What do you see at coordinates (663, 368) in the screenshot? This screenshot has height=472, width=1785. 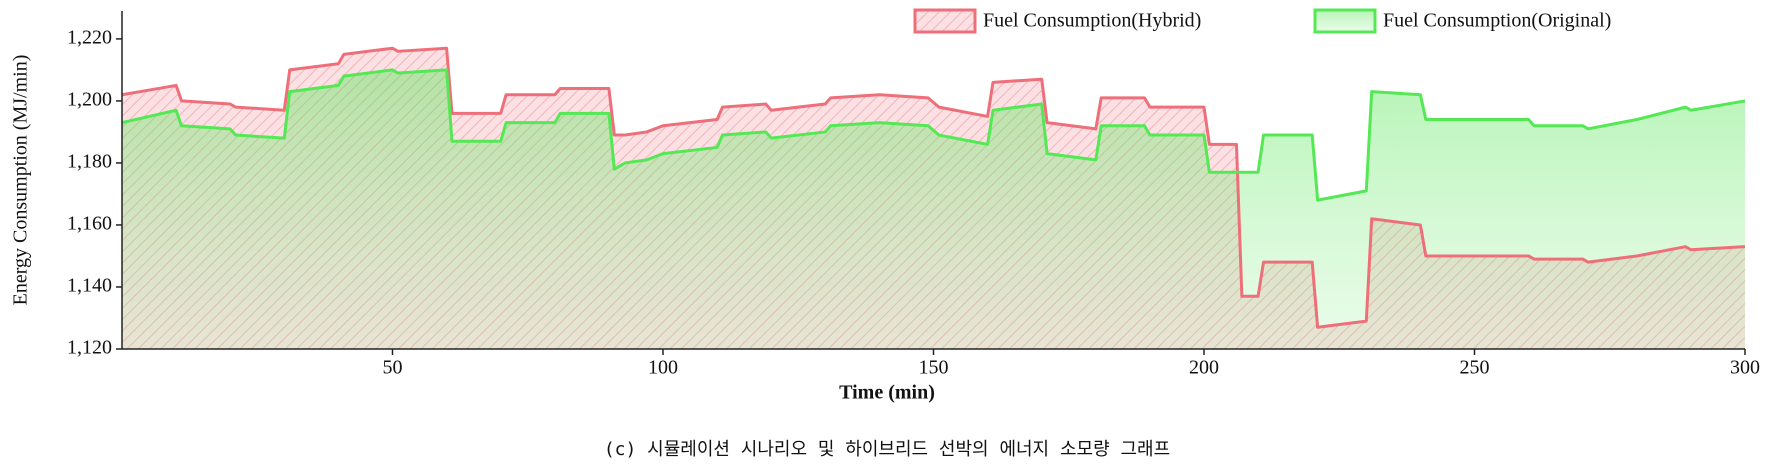 I see `x-tick-label: 100` at bounding box center [663, 368].